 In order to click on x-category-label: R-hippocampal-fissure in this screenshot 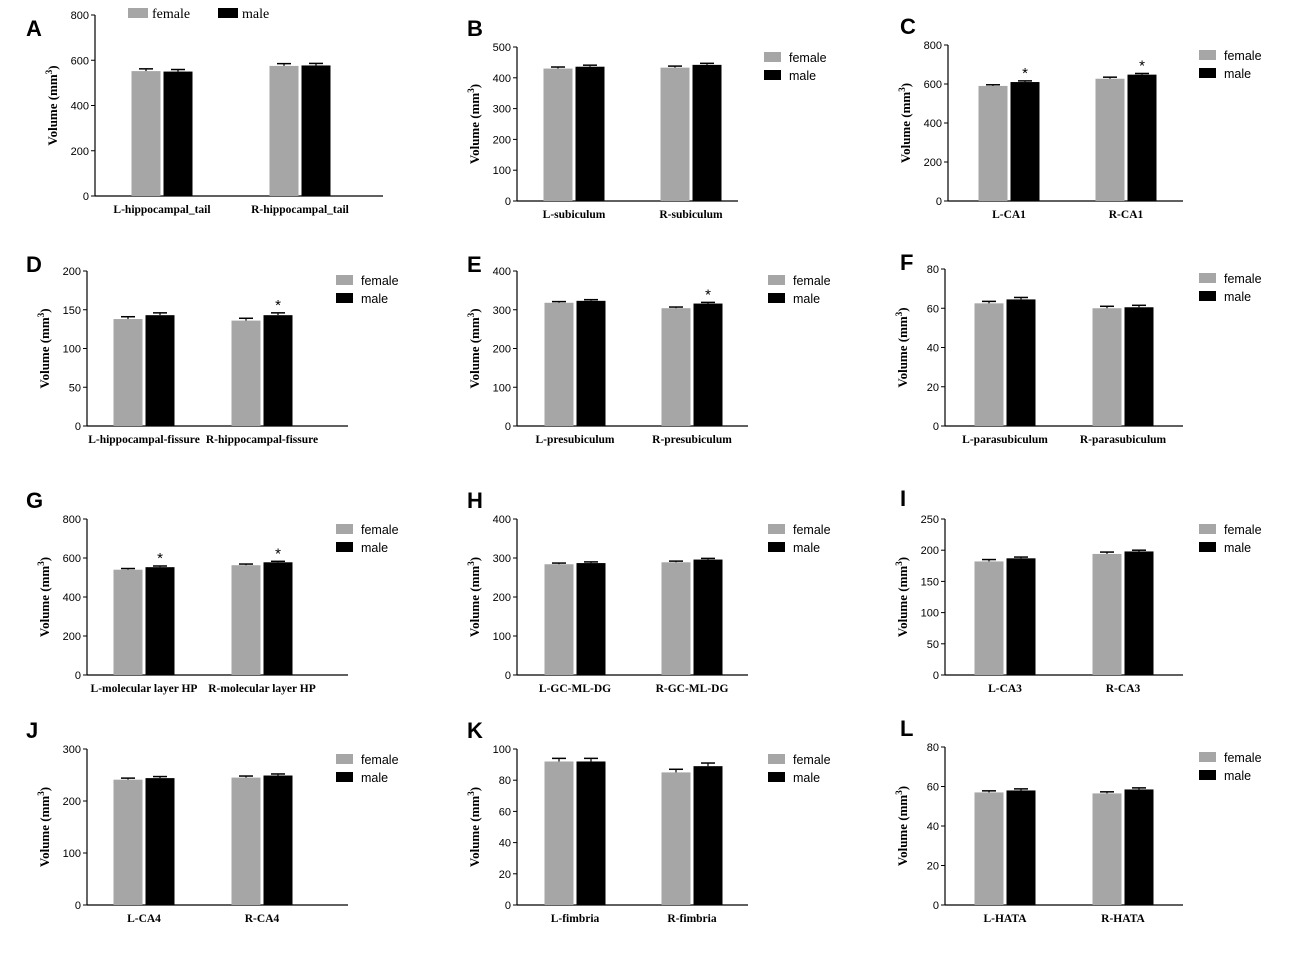, I will do `click(262, 440)`.